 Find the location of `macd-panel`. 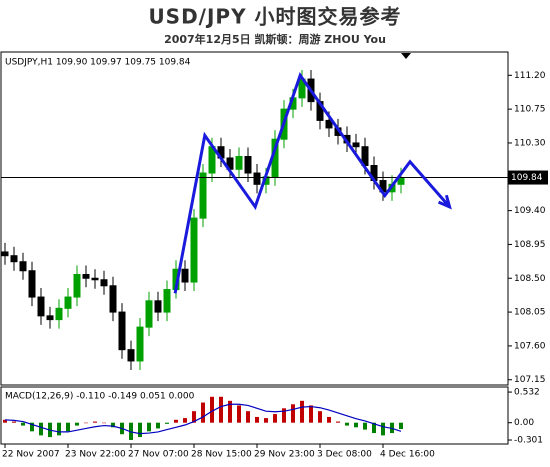

macd-panel is located at coordinates (254, 415).